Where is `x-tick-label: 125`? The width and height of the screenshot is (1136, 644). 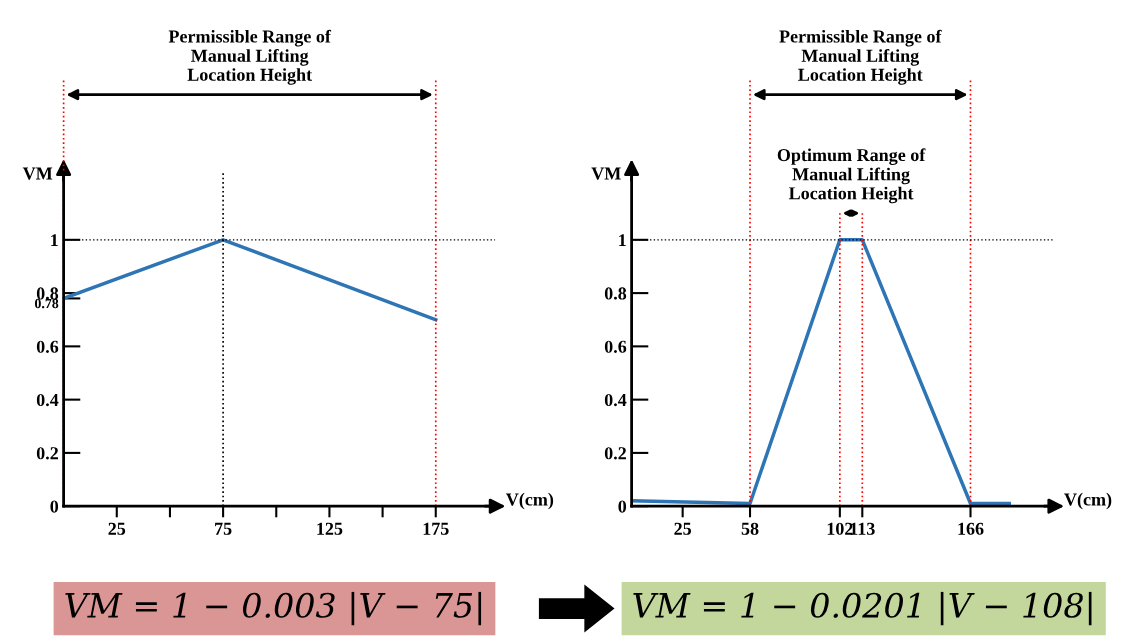
x-tick-label: 125 is located at coordinates (330, 528).